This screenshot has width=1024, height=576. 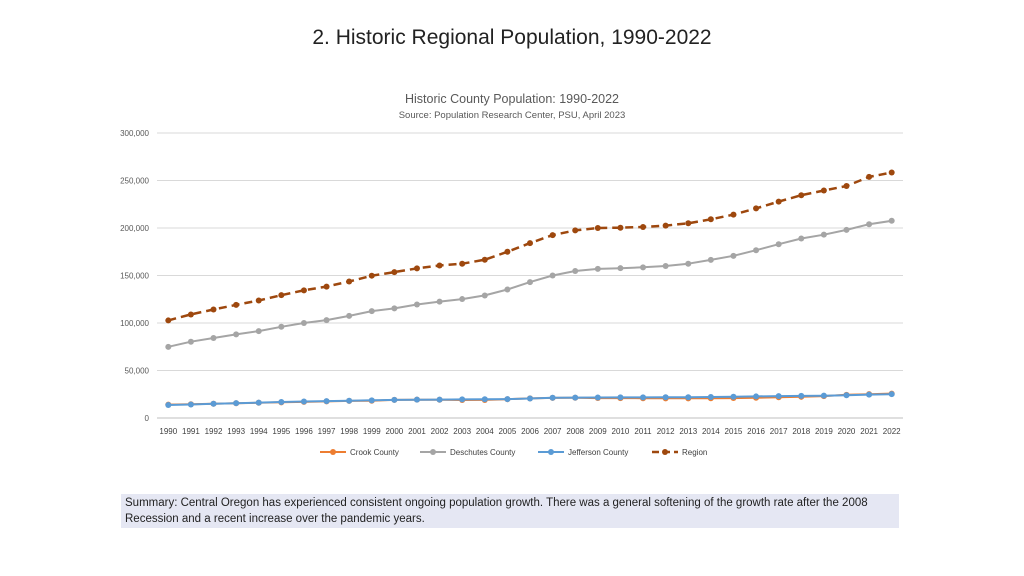 I want to click on y-tick-label: 100,000, so click(x=134, y=323).